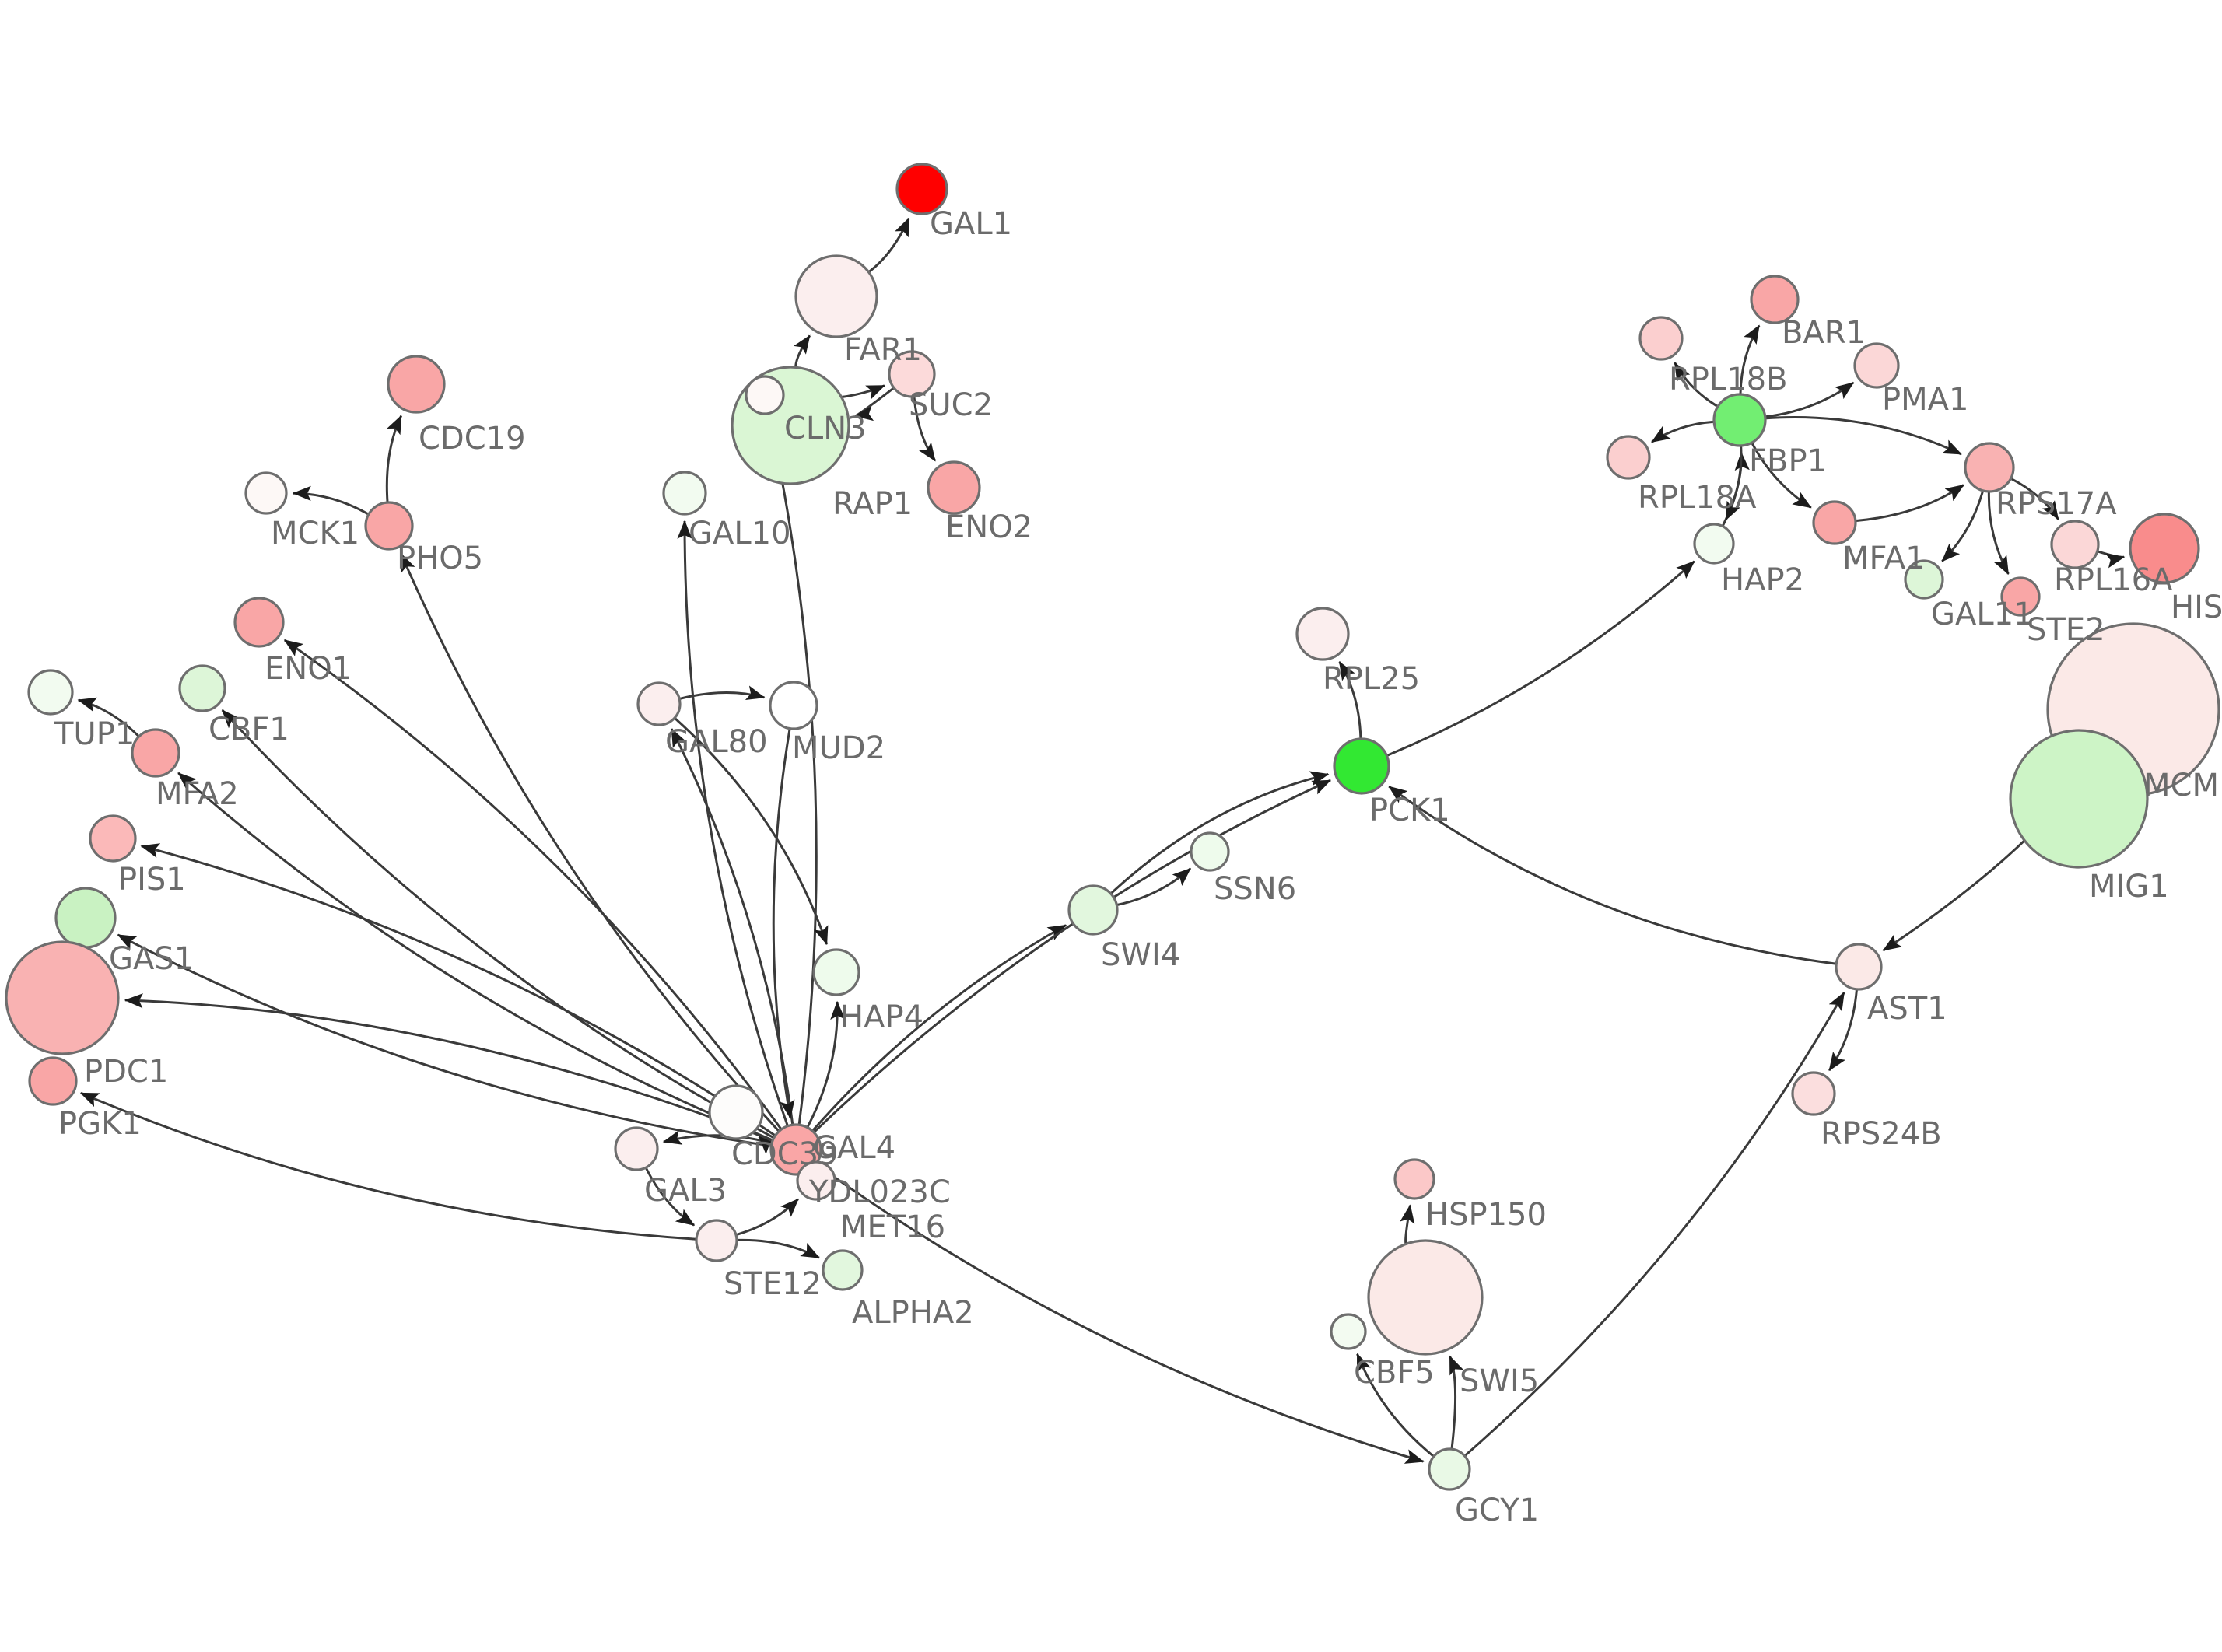 This screenshot has width=2222, height=1652. I want to click on edge-gal4-to-cbf1, so click(497, 924).